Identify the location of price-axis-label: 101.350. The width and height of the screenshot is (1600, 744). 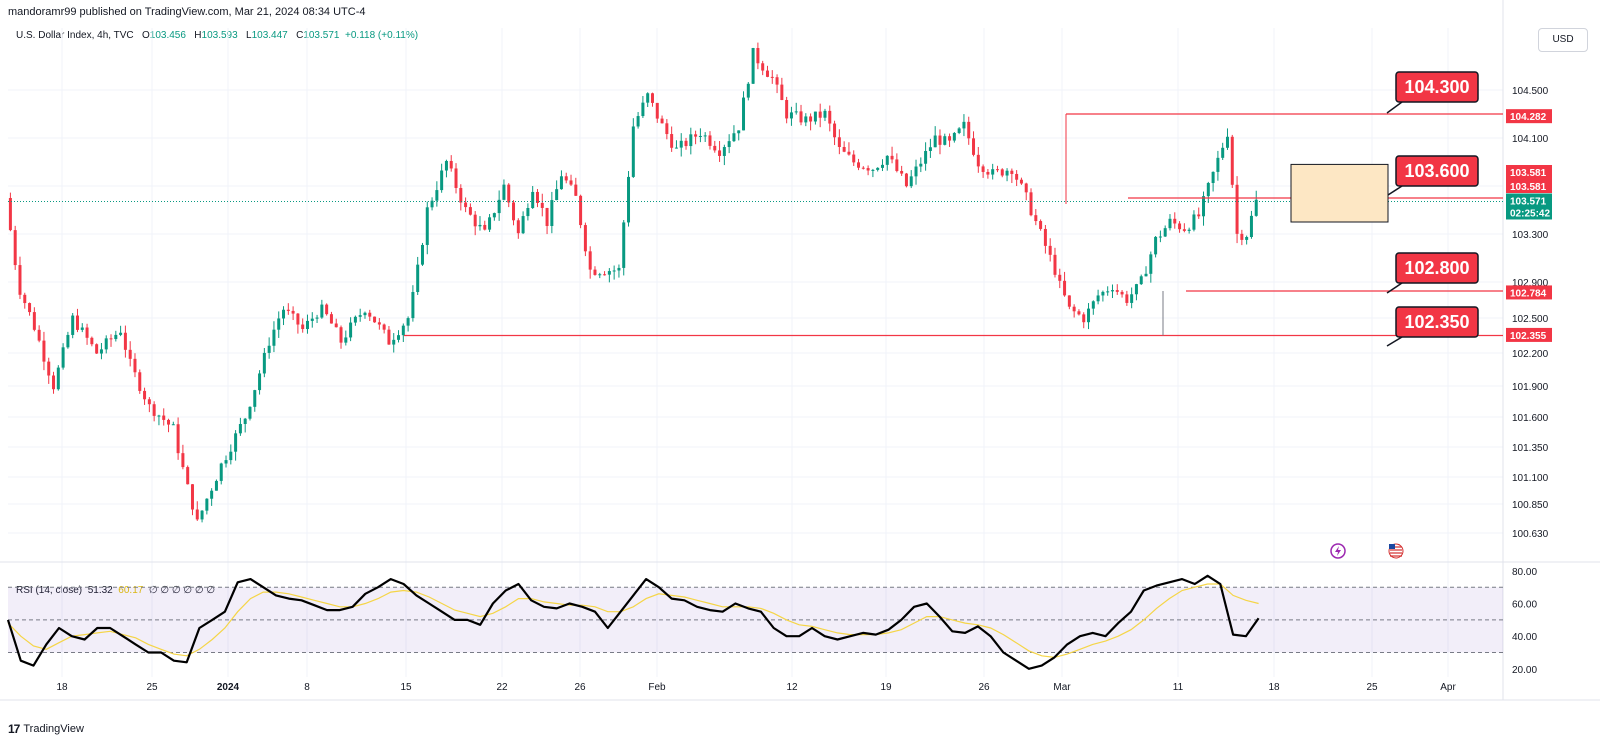
(1530, 448).